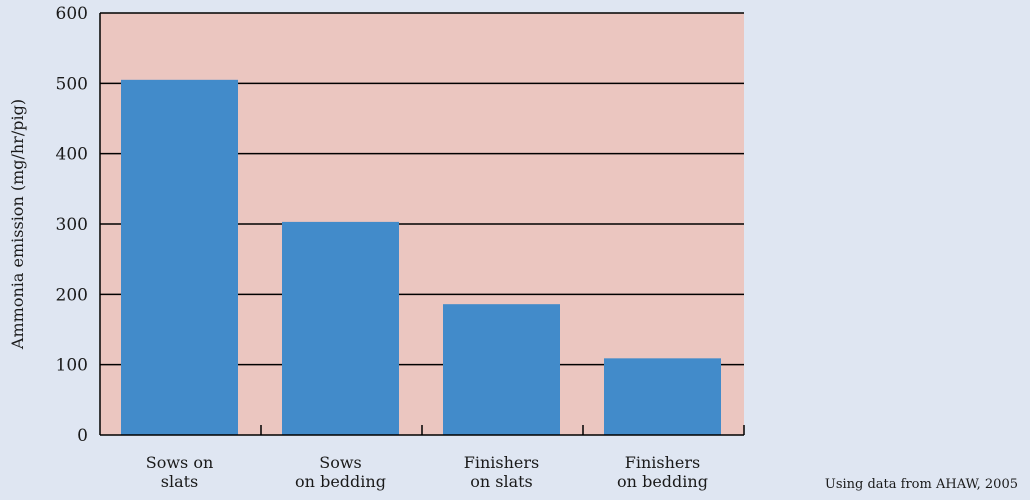 This screenshot has height=500, width=1030. I want to click on y-tick-label: 400, so click(72, 155).